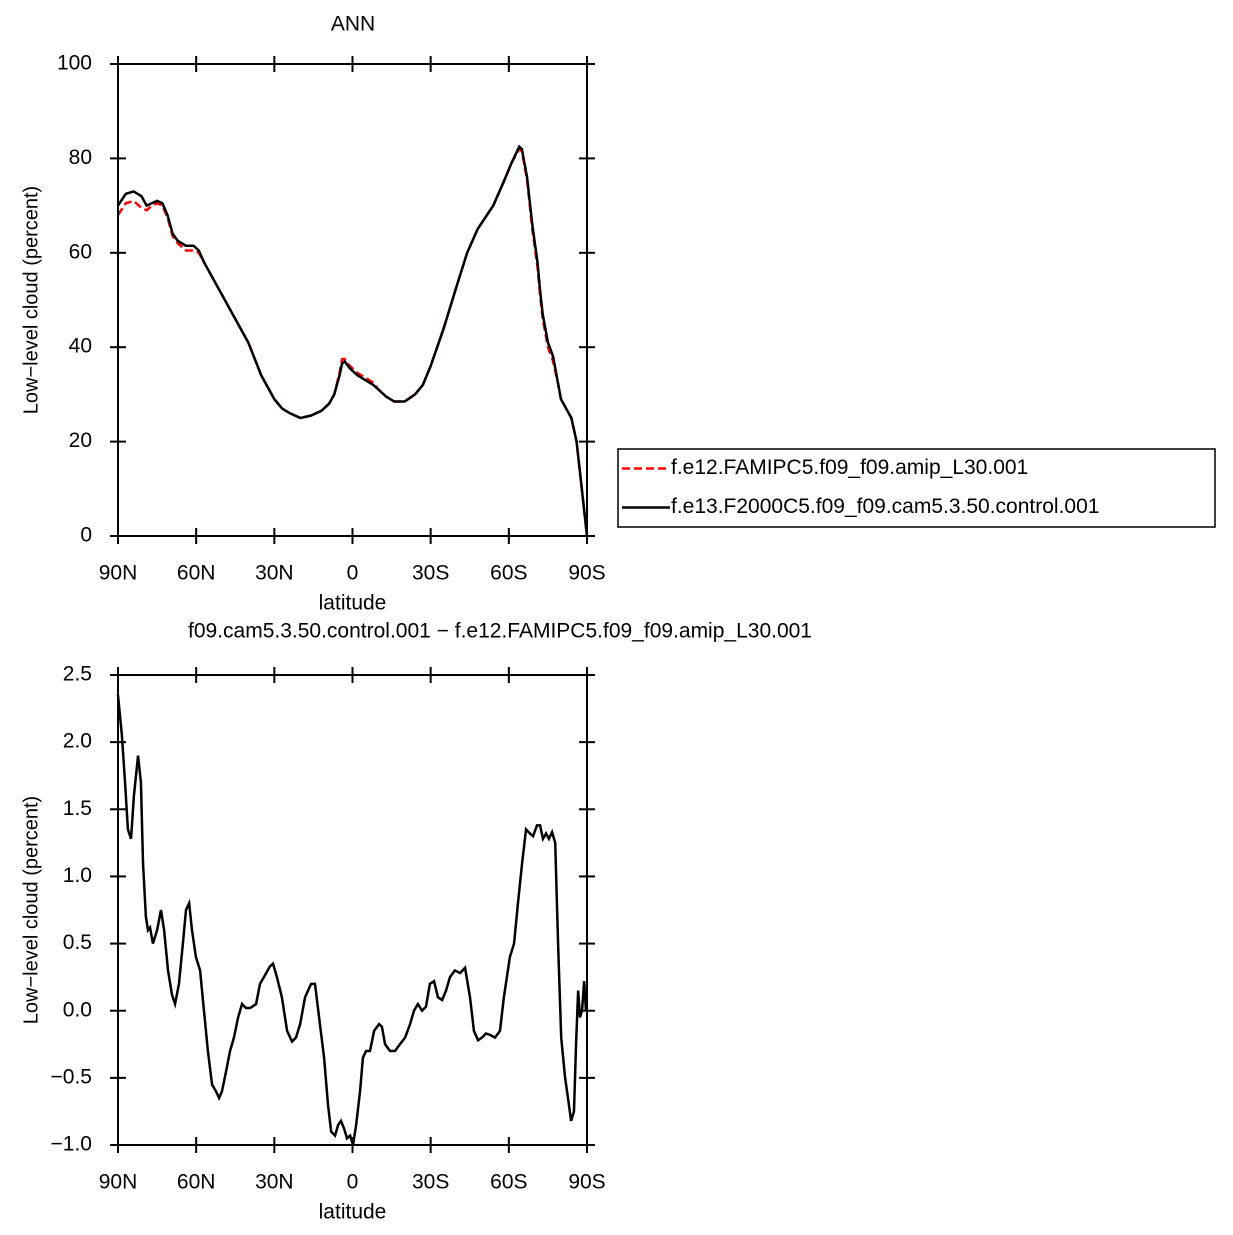  What do you see at coordinates (77, 741) in the screenshot?
I see `y-tick-label: 2.0` at bounding box center [77, 741].